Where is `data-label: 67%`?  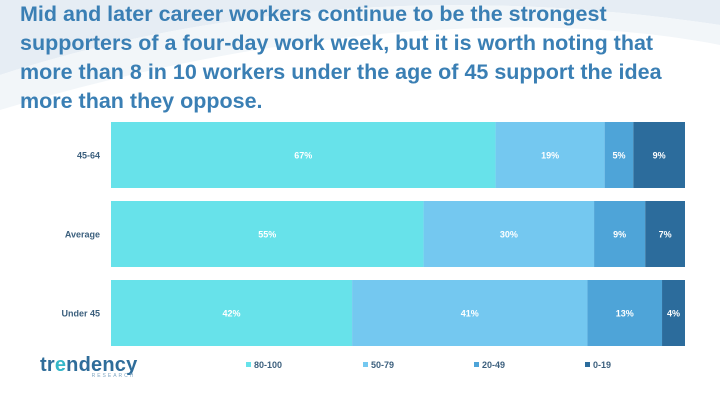
data-label: 67% is located at coordinates (303, 156).